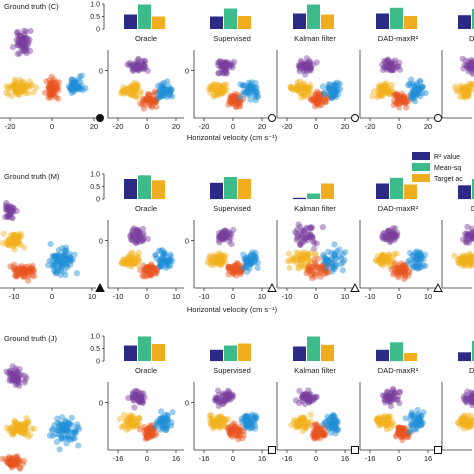 This screenshot has width=474, height=474. What do you see at coordinates (31, 6) in the screenshot?
I see `ground-truth-title: Ground truth (C)` at bounding box center [31, 6].